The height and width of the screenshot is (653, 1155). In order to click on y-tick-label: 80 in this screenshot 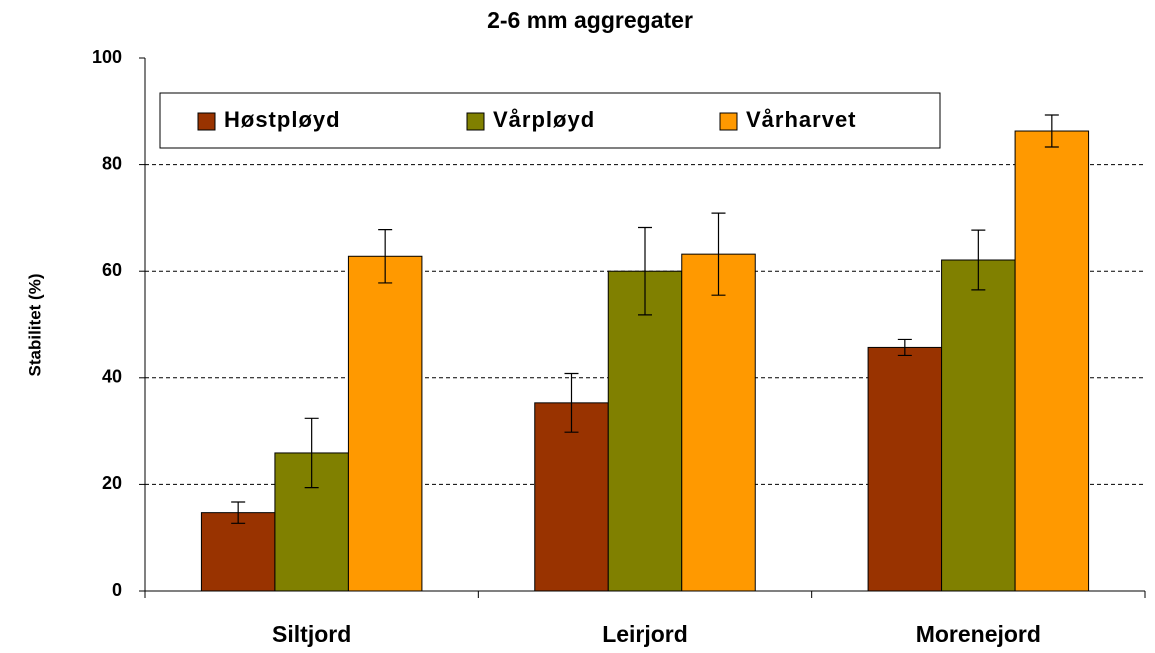, I will do `click(112, 163)`.